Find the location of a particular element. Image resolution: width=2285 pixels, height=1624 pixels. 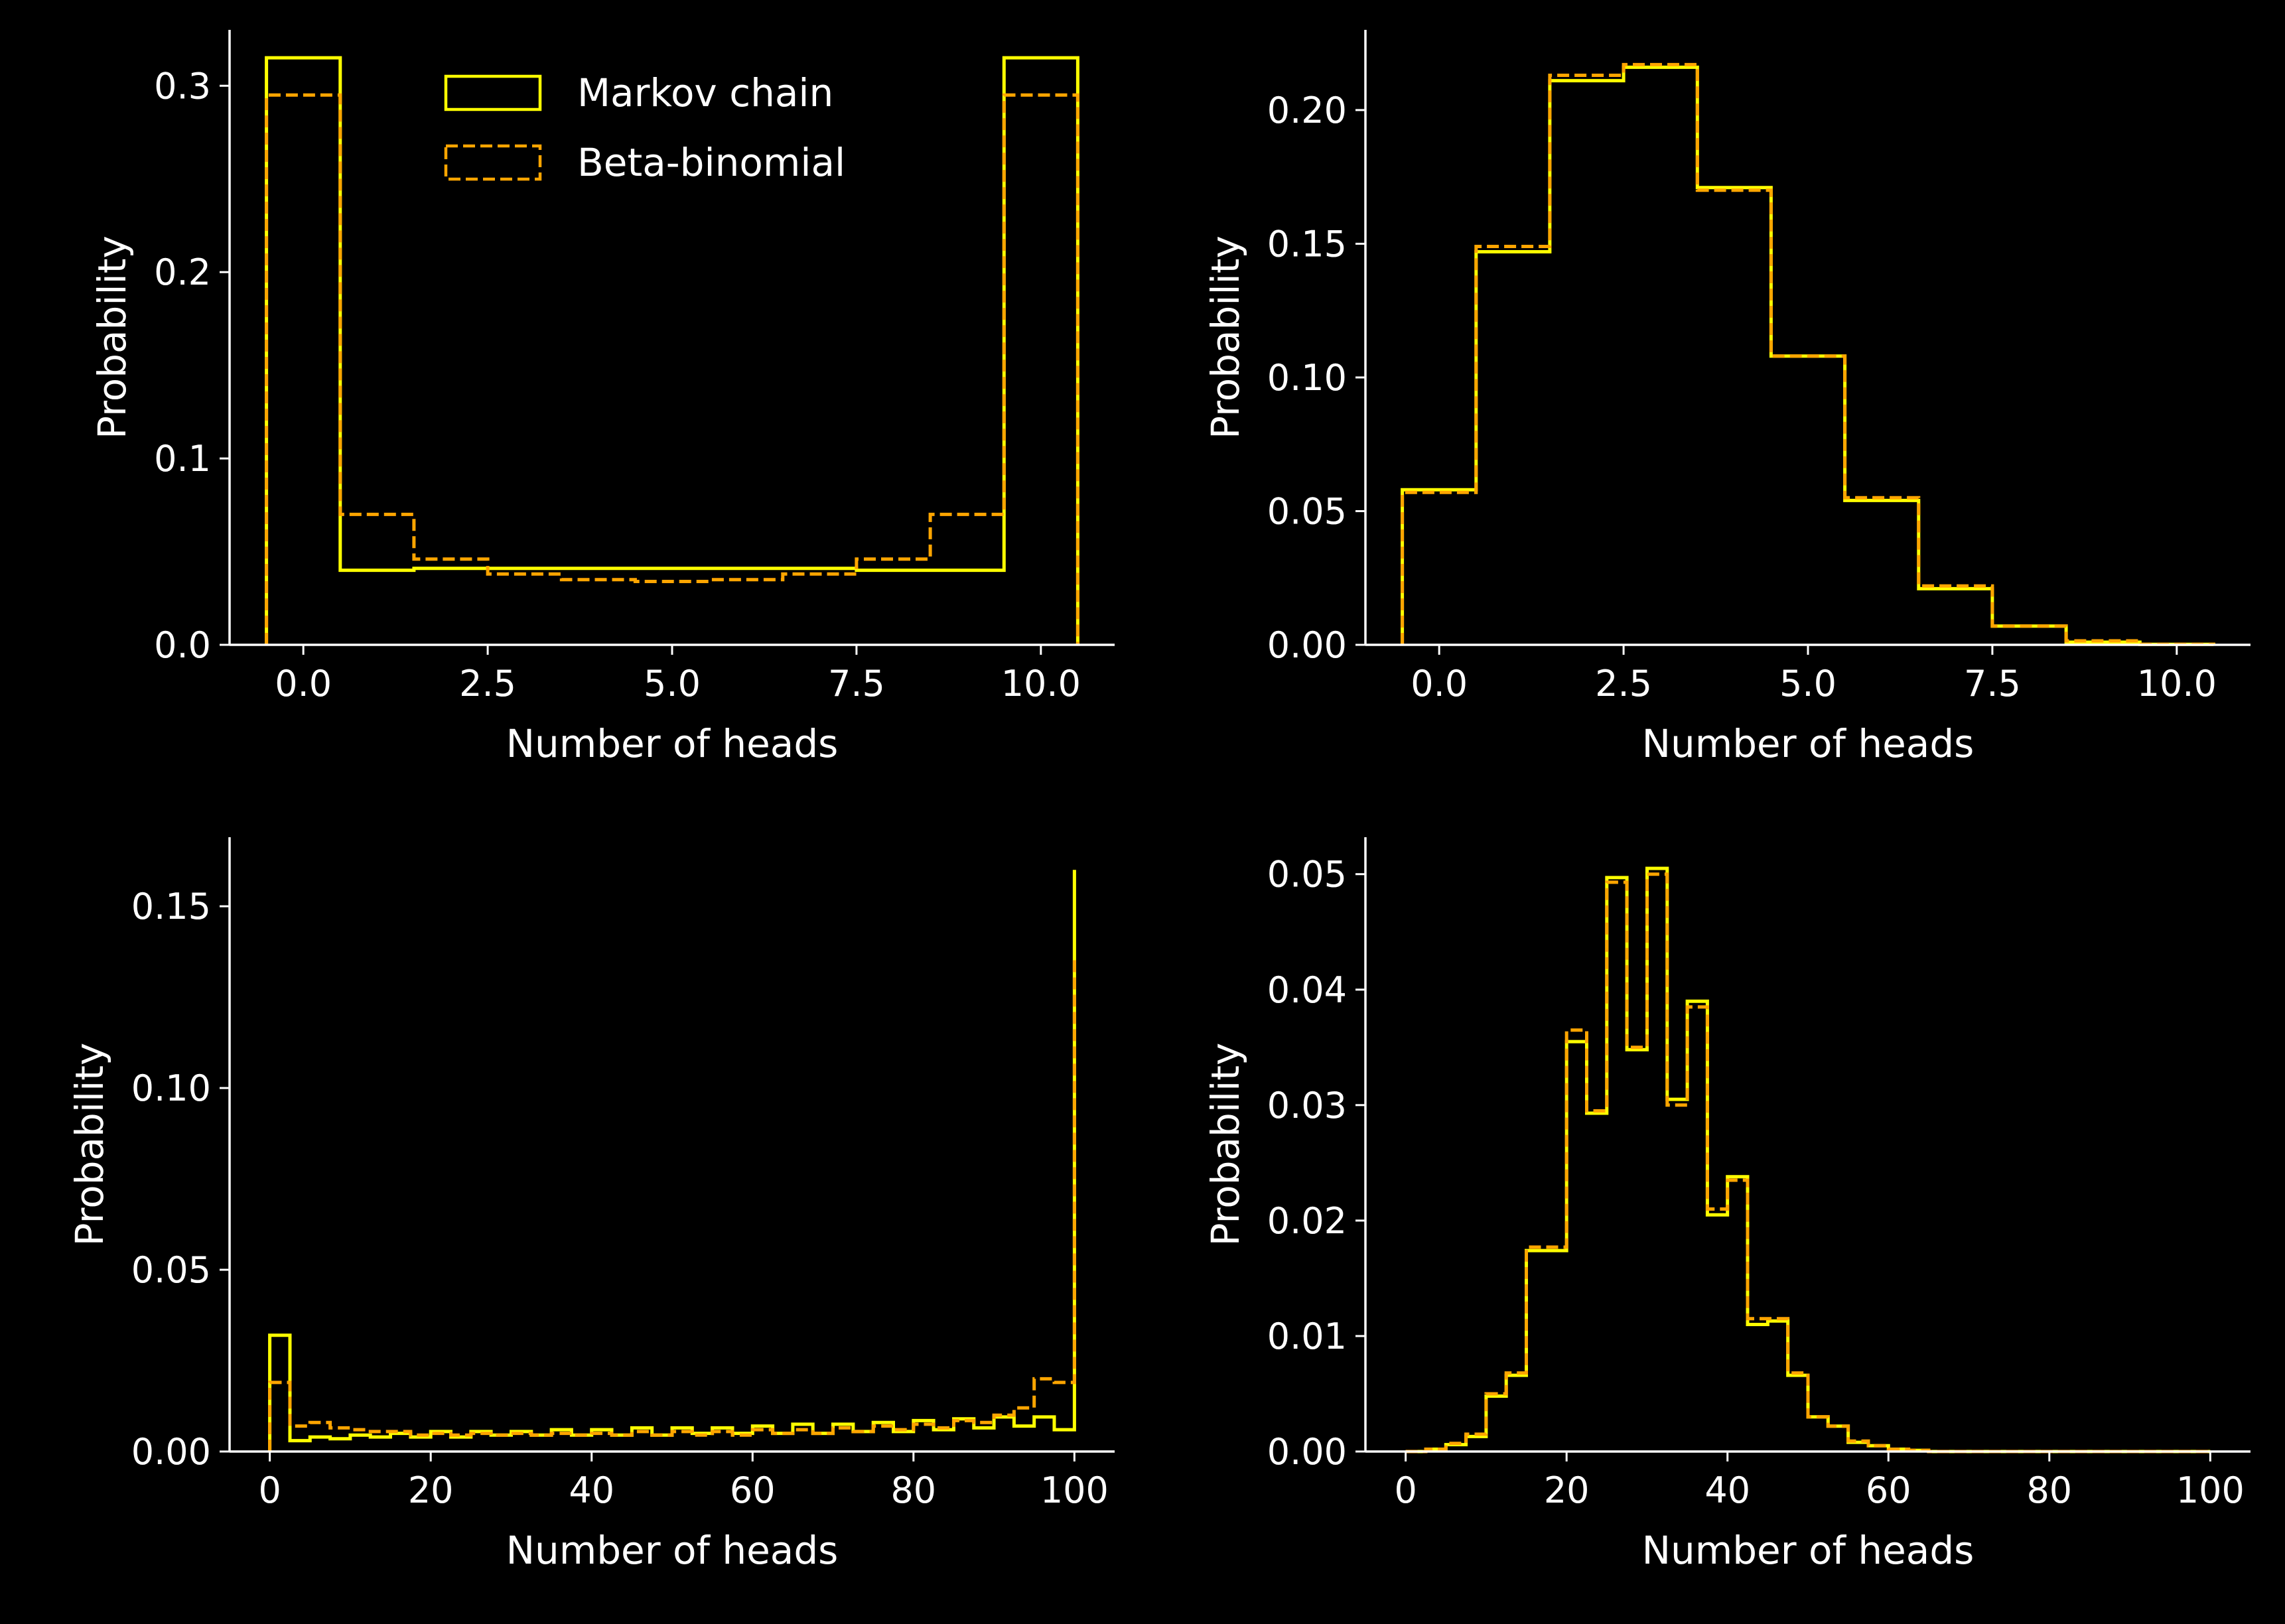

y-tick-label: 0.04 is located at coordinates (1307, 990).